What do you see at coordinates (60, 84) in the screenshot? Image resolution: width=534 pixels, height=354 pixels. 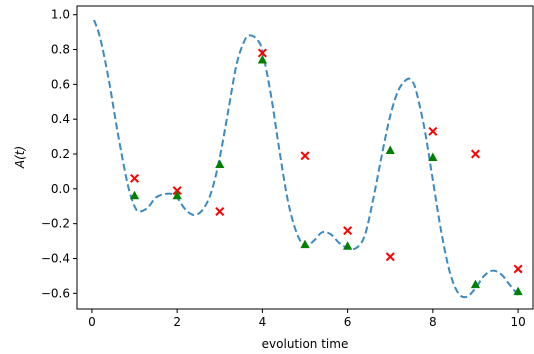 I see `y-tick-label: 0.6` at bounding box center [60, 84].